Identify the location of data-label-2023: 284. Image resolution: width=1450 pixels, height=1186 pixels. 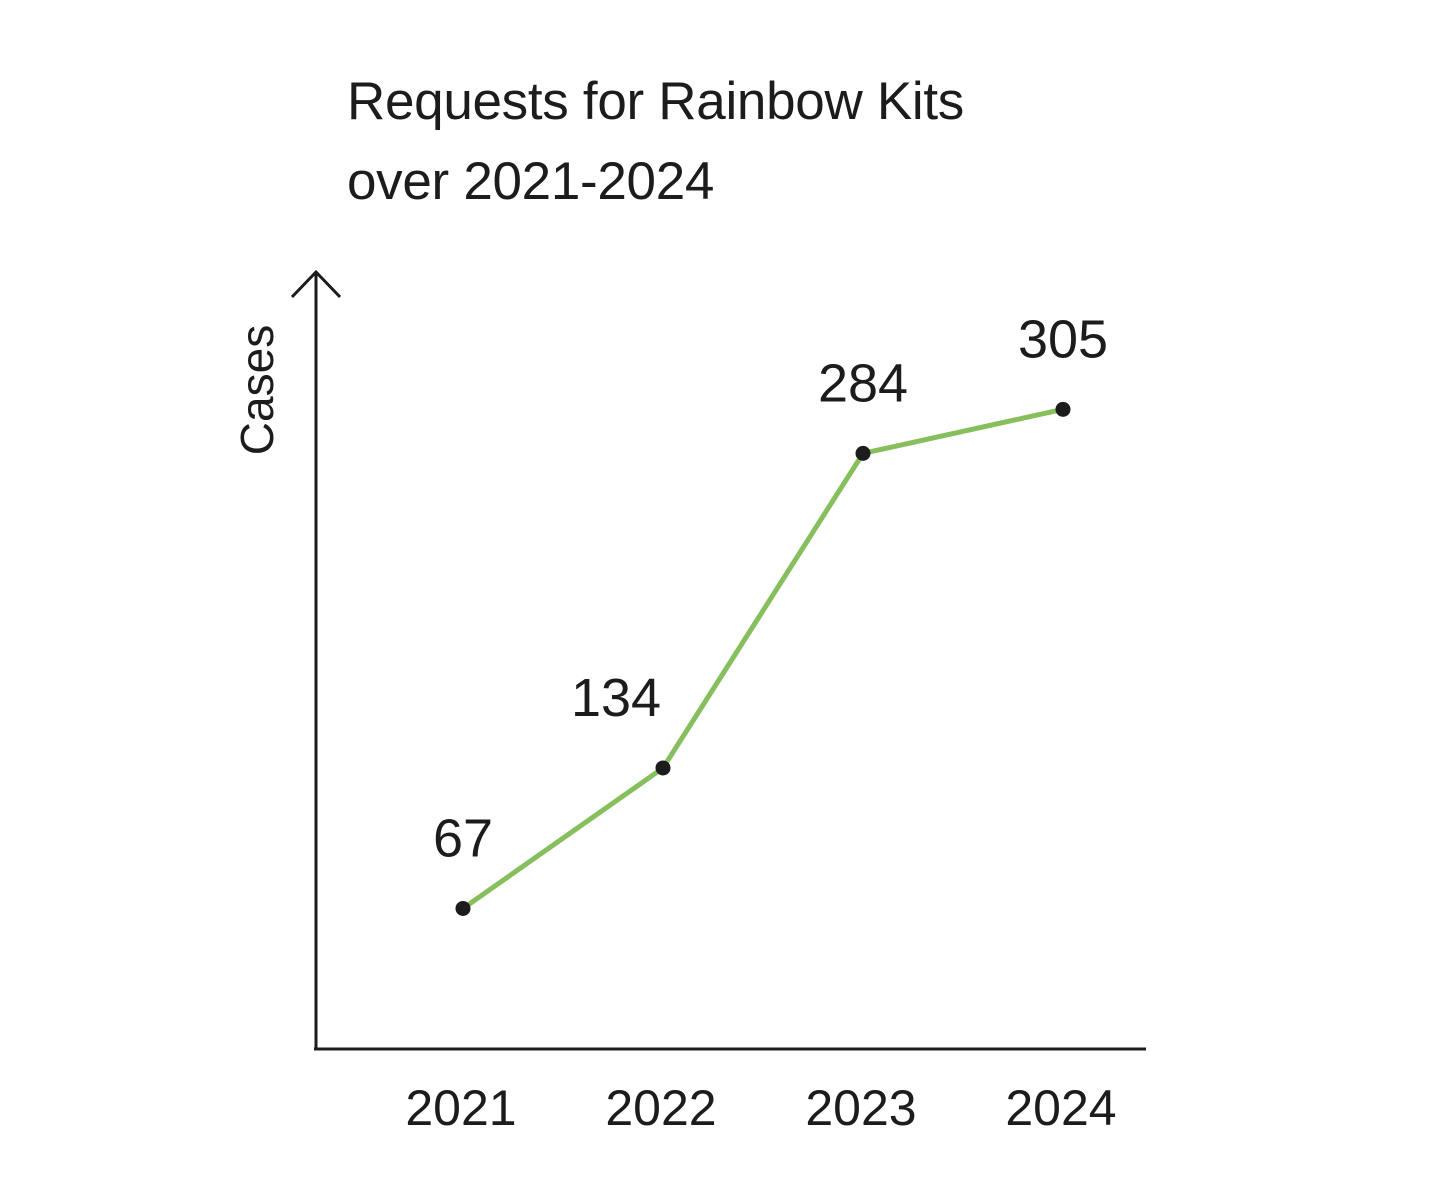
(863, 383).